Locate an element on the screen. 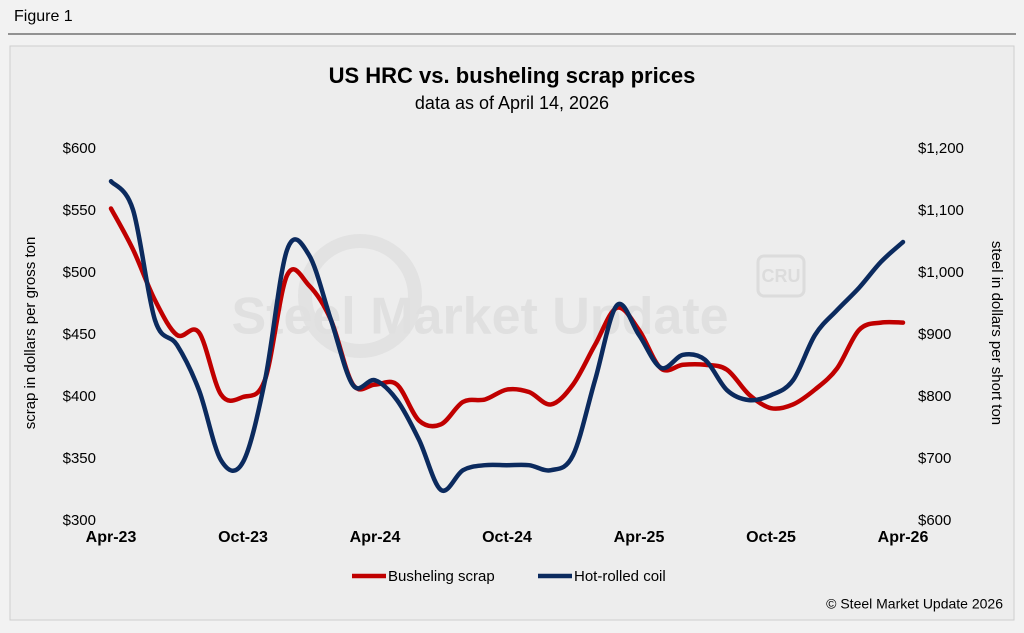  x-tick-label: Oct-25 is located at coordinates (771, 537).